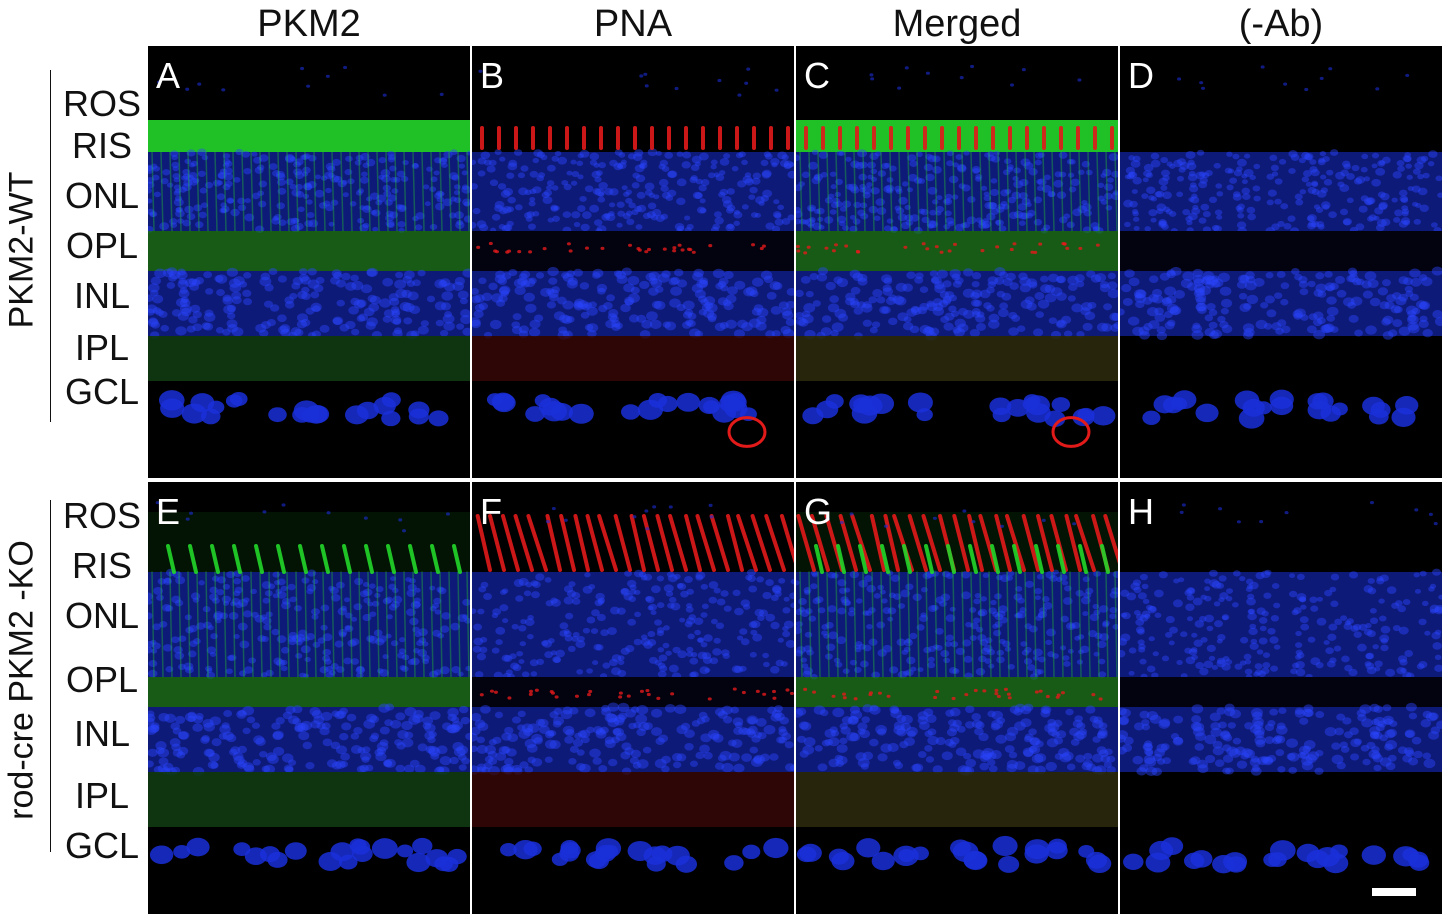  Describe the element at coordinates (102, 615) in the screenshot. I see `layer-label-onl-2: ONL` at that location.